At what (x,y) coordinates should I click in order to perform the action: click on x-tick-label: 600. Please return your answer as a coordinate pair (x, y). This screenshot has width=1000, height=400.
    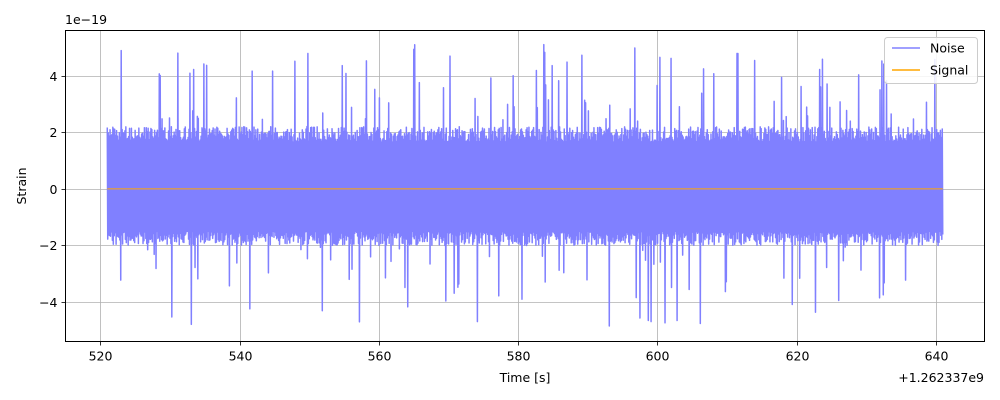
    Looking at the image, I should click on (658, 356).